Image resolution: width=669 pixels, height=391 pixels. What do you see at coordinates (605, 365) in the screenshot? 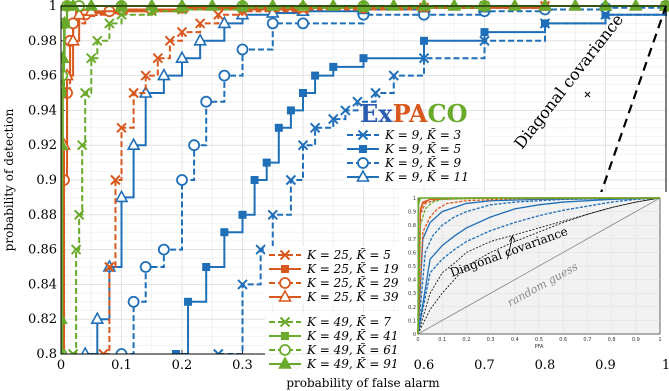
I see `x-tick-label: 0.9` at bounding box center [605, 365].